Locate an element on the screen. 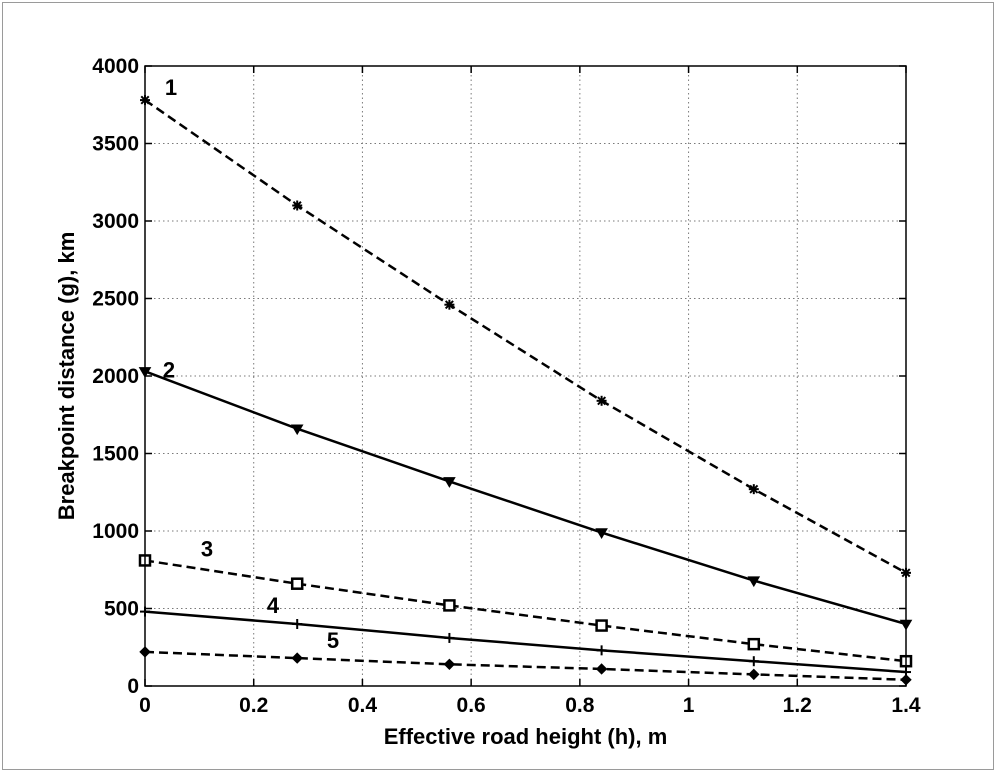 The width and height of the screenshot is (998, 774). x-tick-label: 1.2 is located at coordinates (797, 705).